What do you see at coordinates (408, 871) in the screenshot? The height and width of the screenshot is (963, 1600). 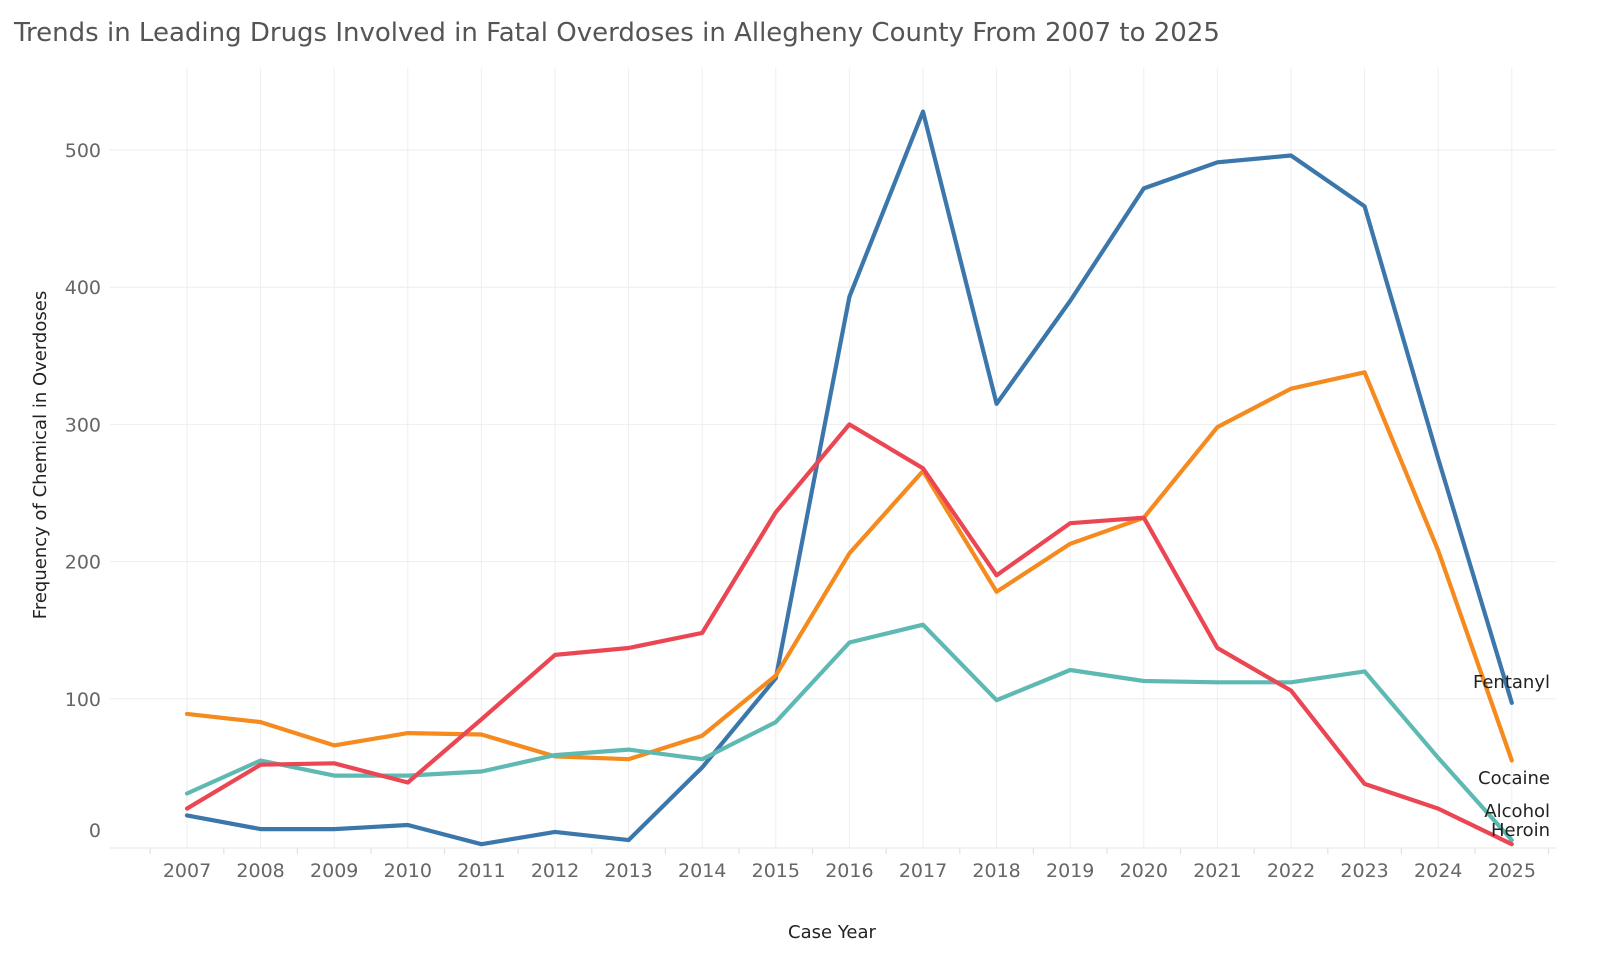 I see `x-tick-label: 2010` at bounding box center [408, 871].